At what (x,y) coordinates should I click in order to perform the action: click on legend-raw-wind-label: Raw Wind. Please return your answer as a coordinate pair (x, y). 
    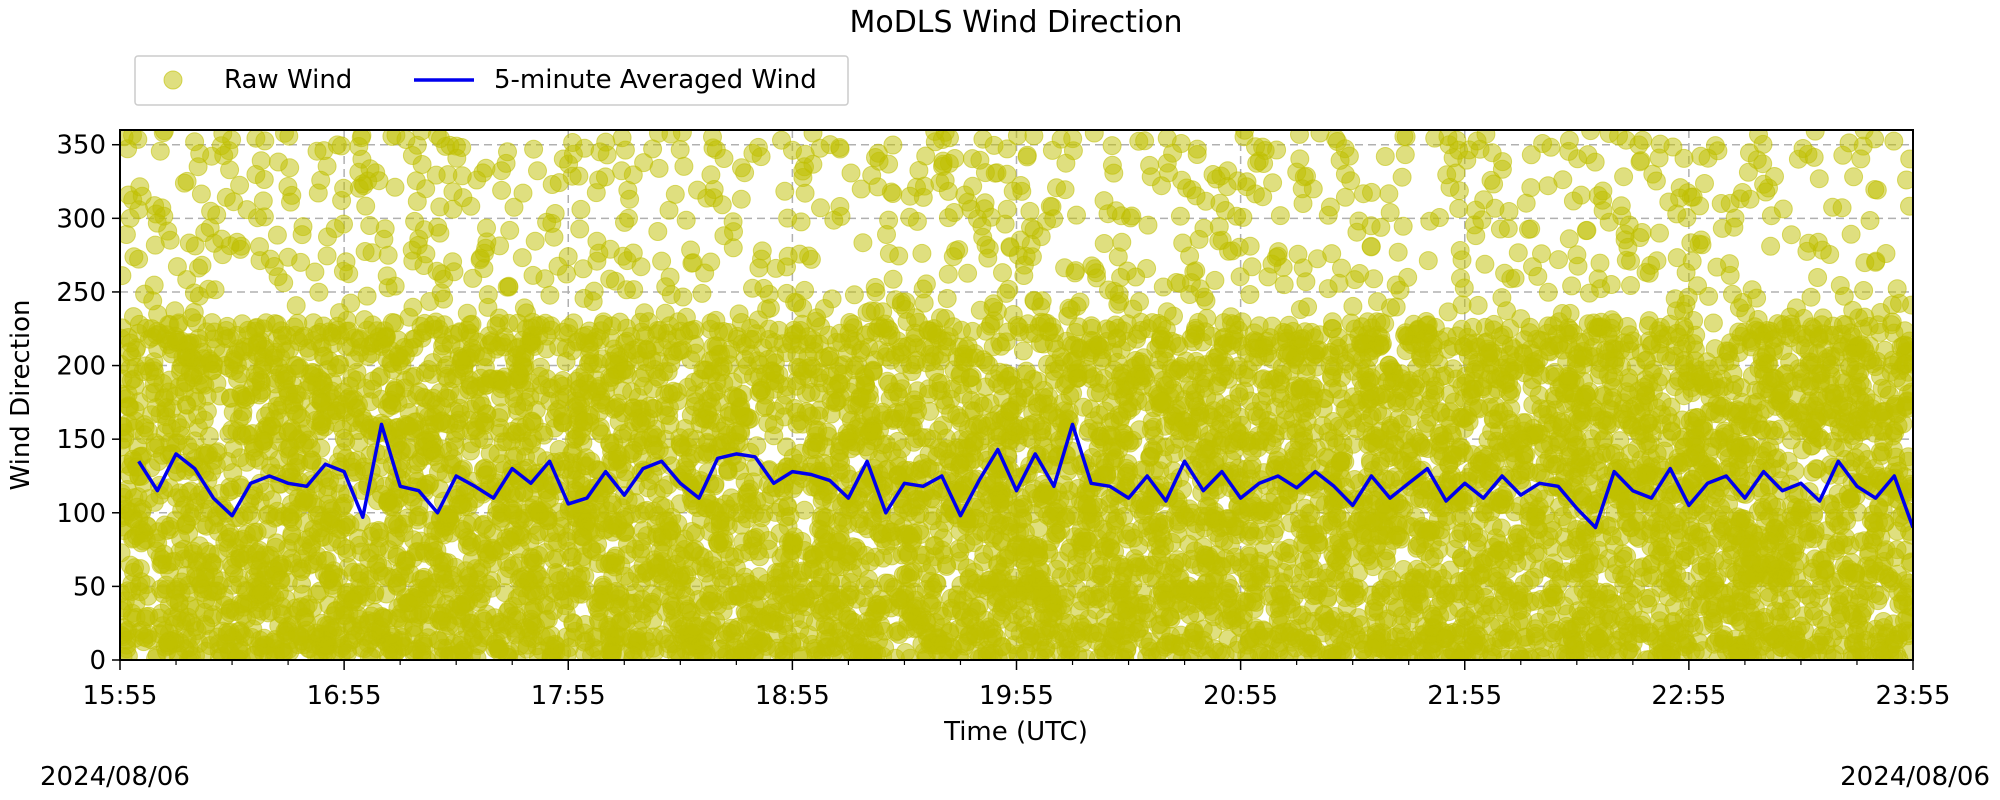
    Looking at the image, I should click on (288, 80).